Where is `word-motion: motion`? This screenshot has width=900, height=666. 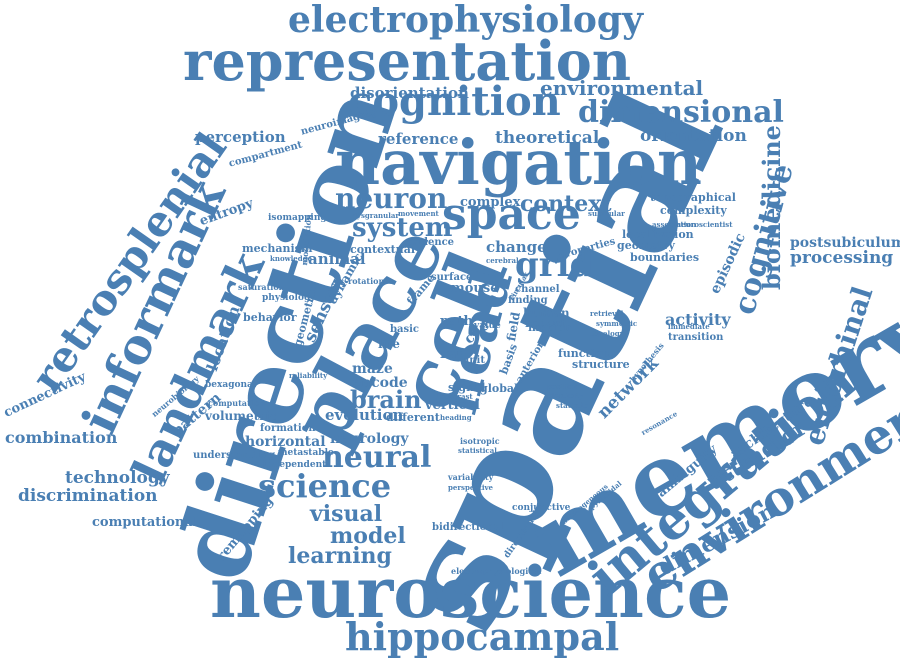
word-motion: motion is located at coordinates (550, 327).